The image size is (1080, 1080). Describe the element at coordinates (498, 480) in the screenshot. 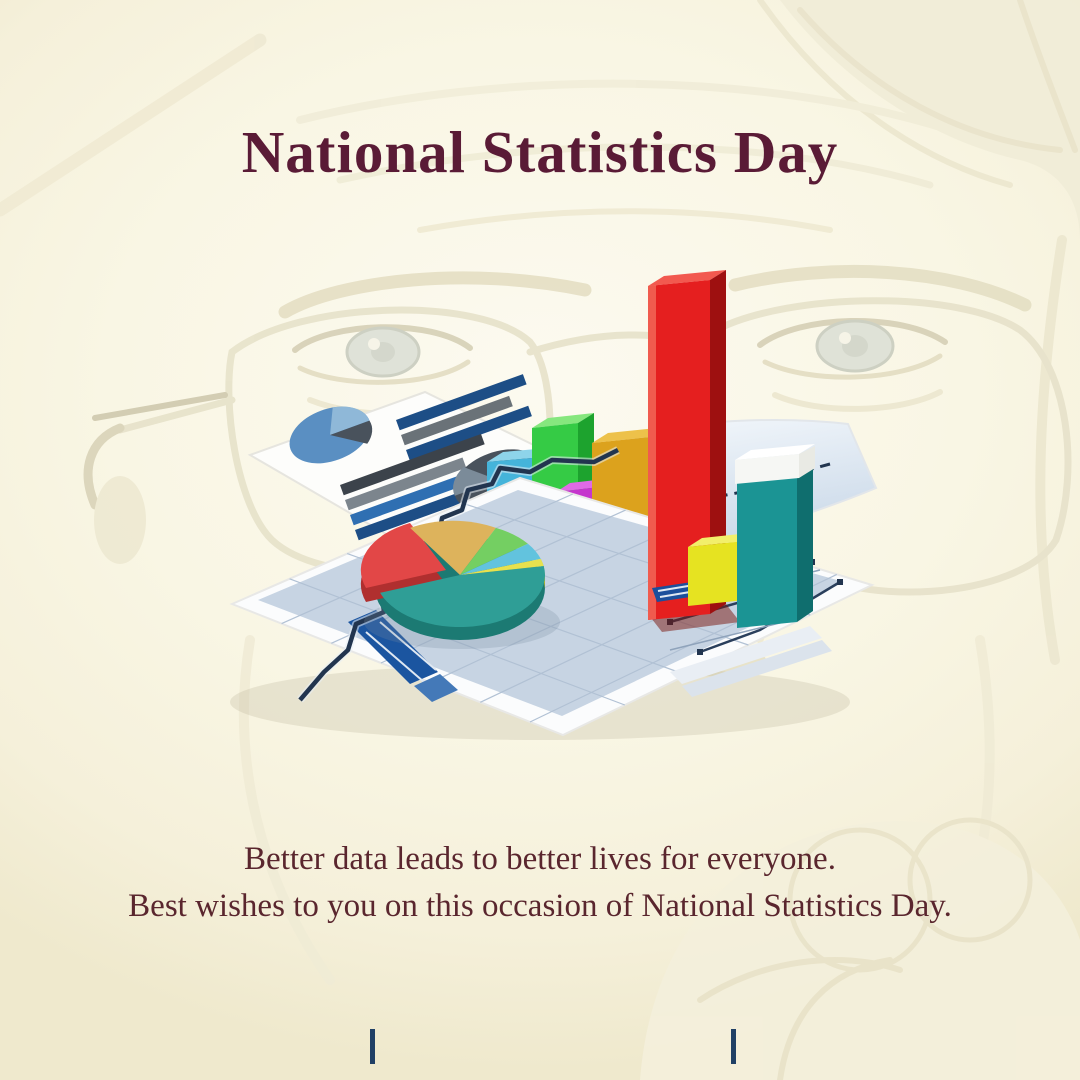

I see `mini-pie-chart-gray` at that location.